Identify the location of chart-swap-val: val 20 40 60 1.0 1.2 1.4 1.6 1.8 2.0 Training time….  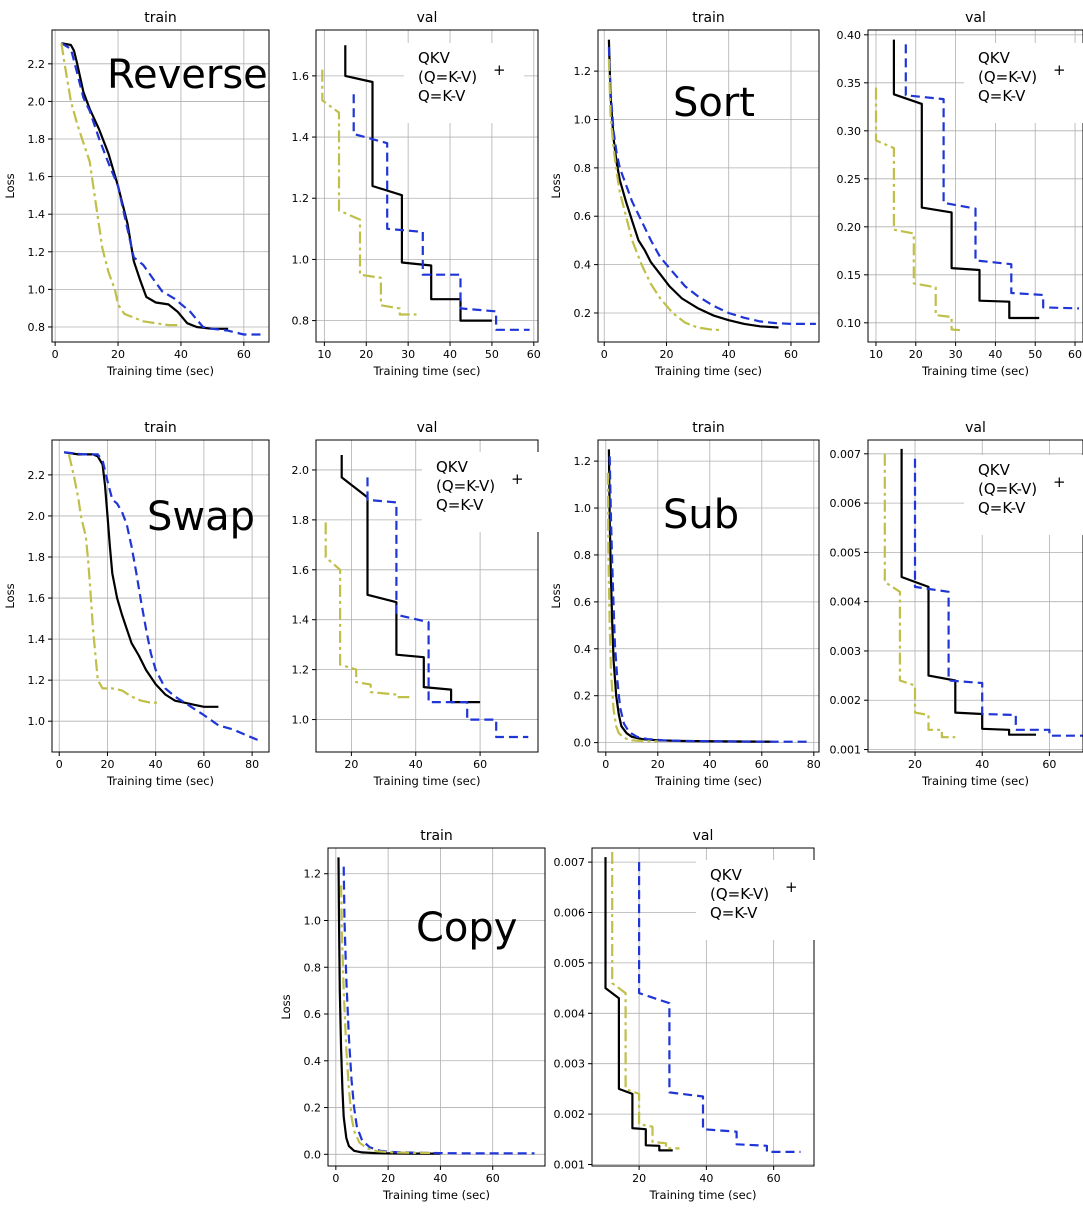
(417, 604).